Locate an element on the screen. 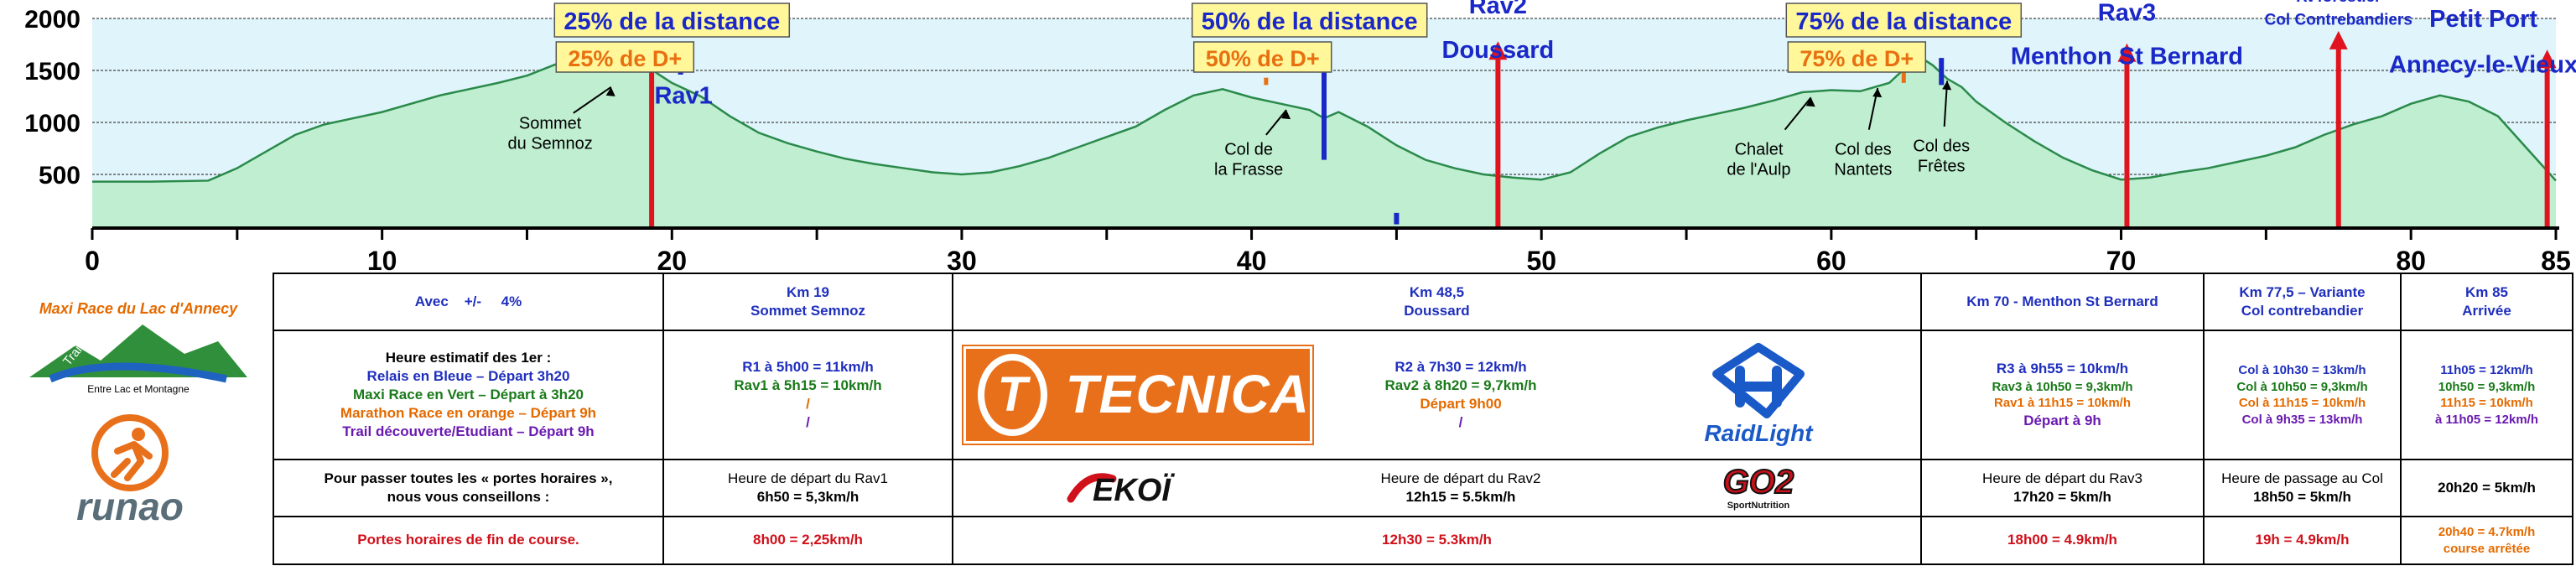  ekoi-logo-word: EKOÏ is located at coordinates (1134, 490).